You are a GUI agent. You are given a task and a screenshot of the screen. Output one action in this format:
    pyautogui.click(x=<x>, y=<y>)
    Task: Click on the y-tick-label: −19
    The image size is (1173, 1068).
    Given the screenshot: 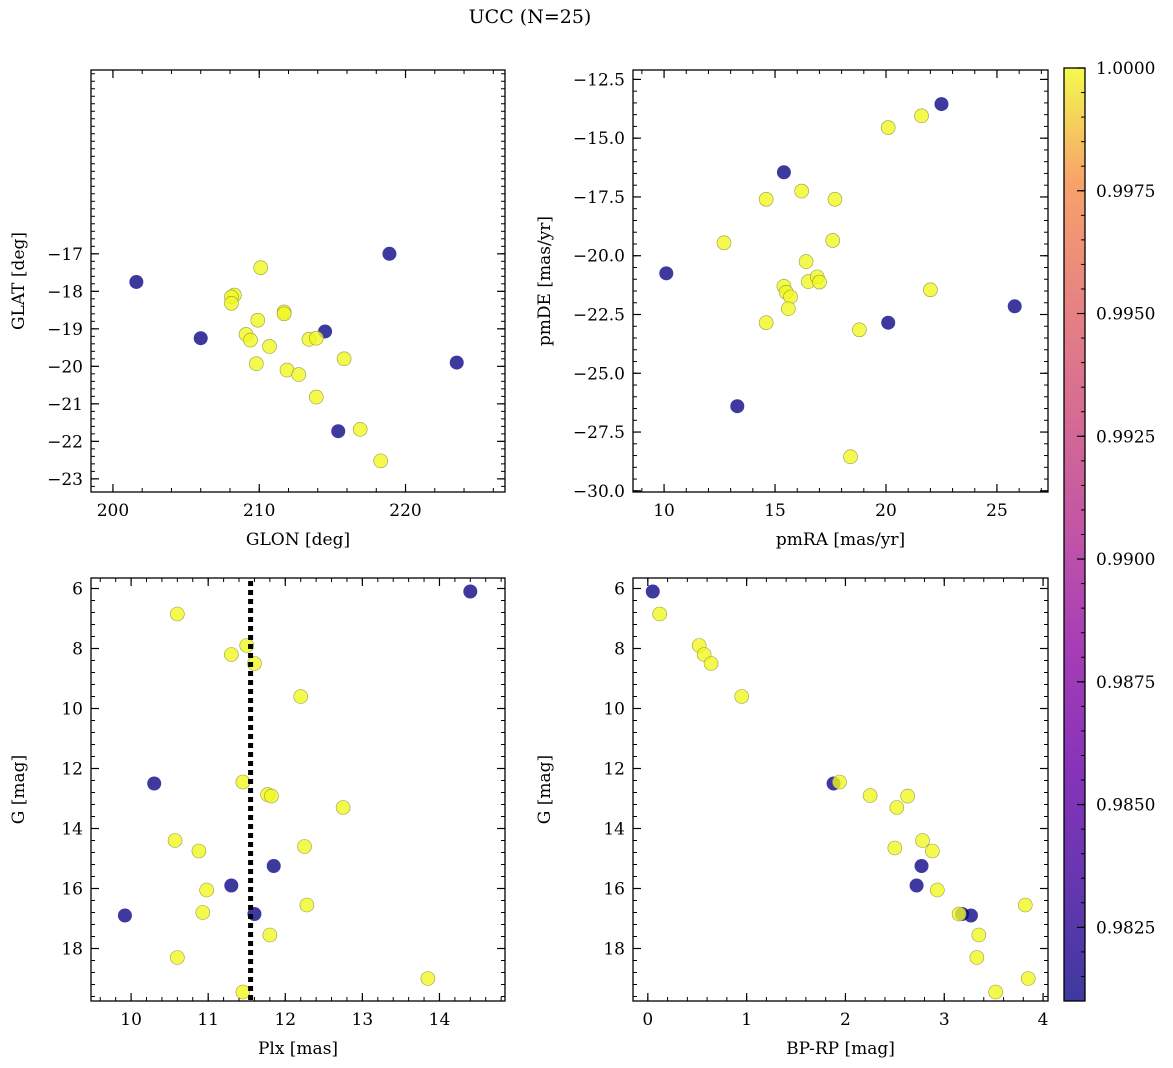 What is the action you would take?
    pyautogui.click(x=65, y=330)
    